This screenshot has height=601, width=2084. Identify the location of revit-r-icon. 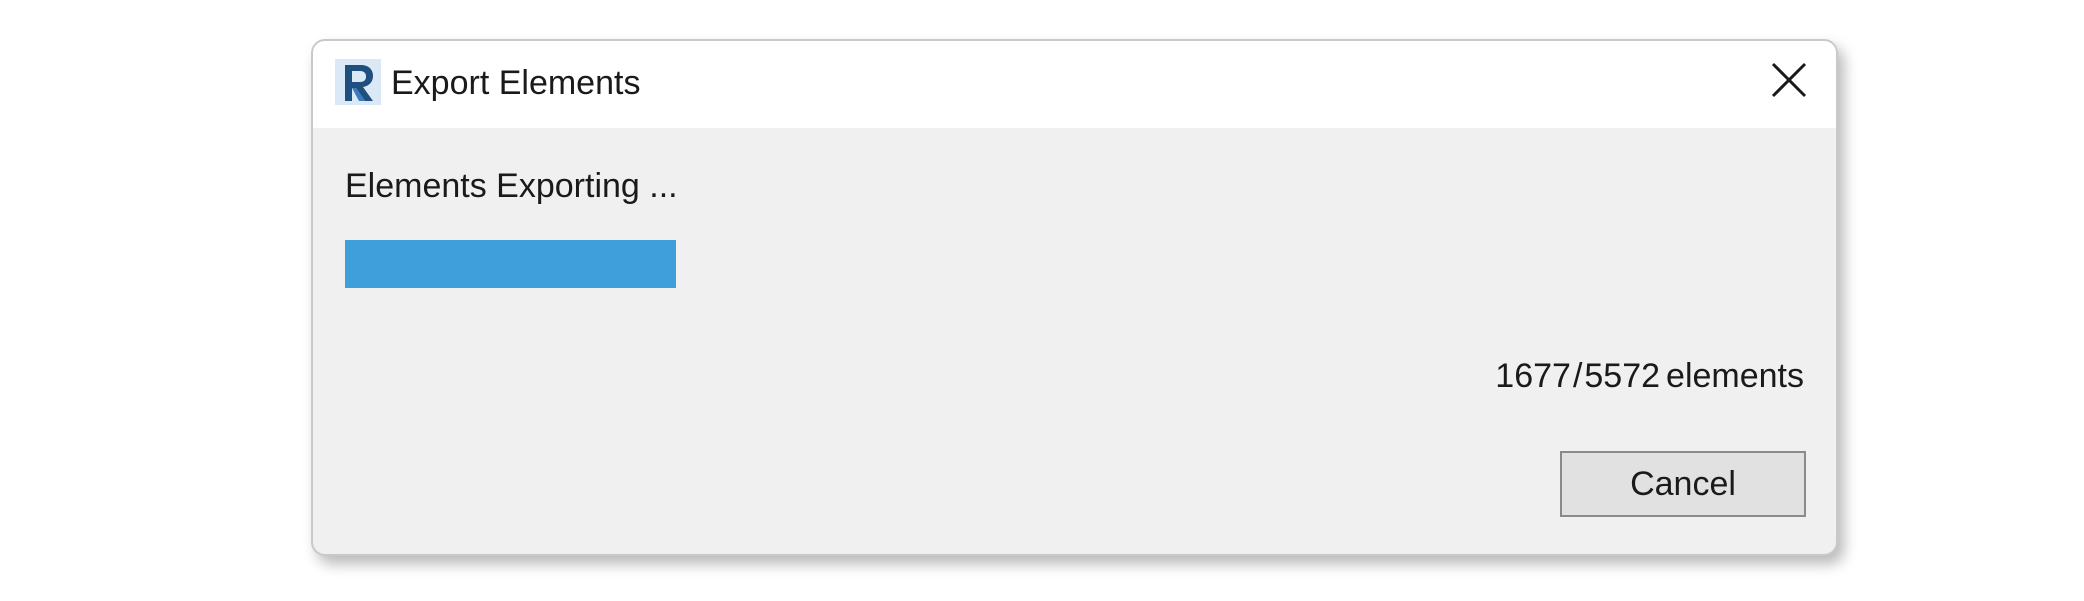
(358, 82).